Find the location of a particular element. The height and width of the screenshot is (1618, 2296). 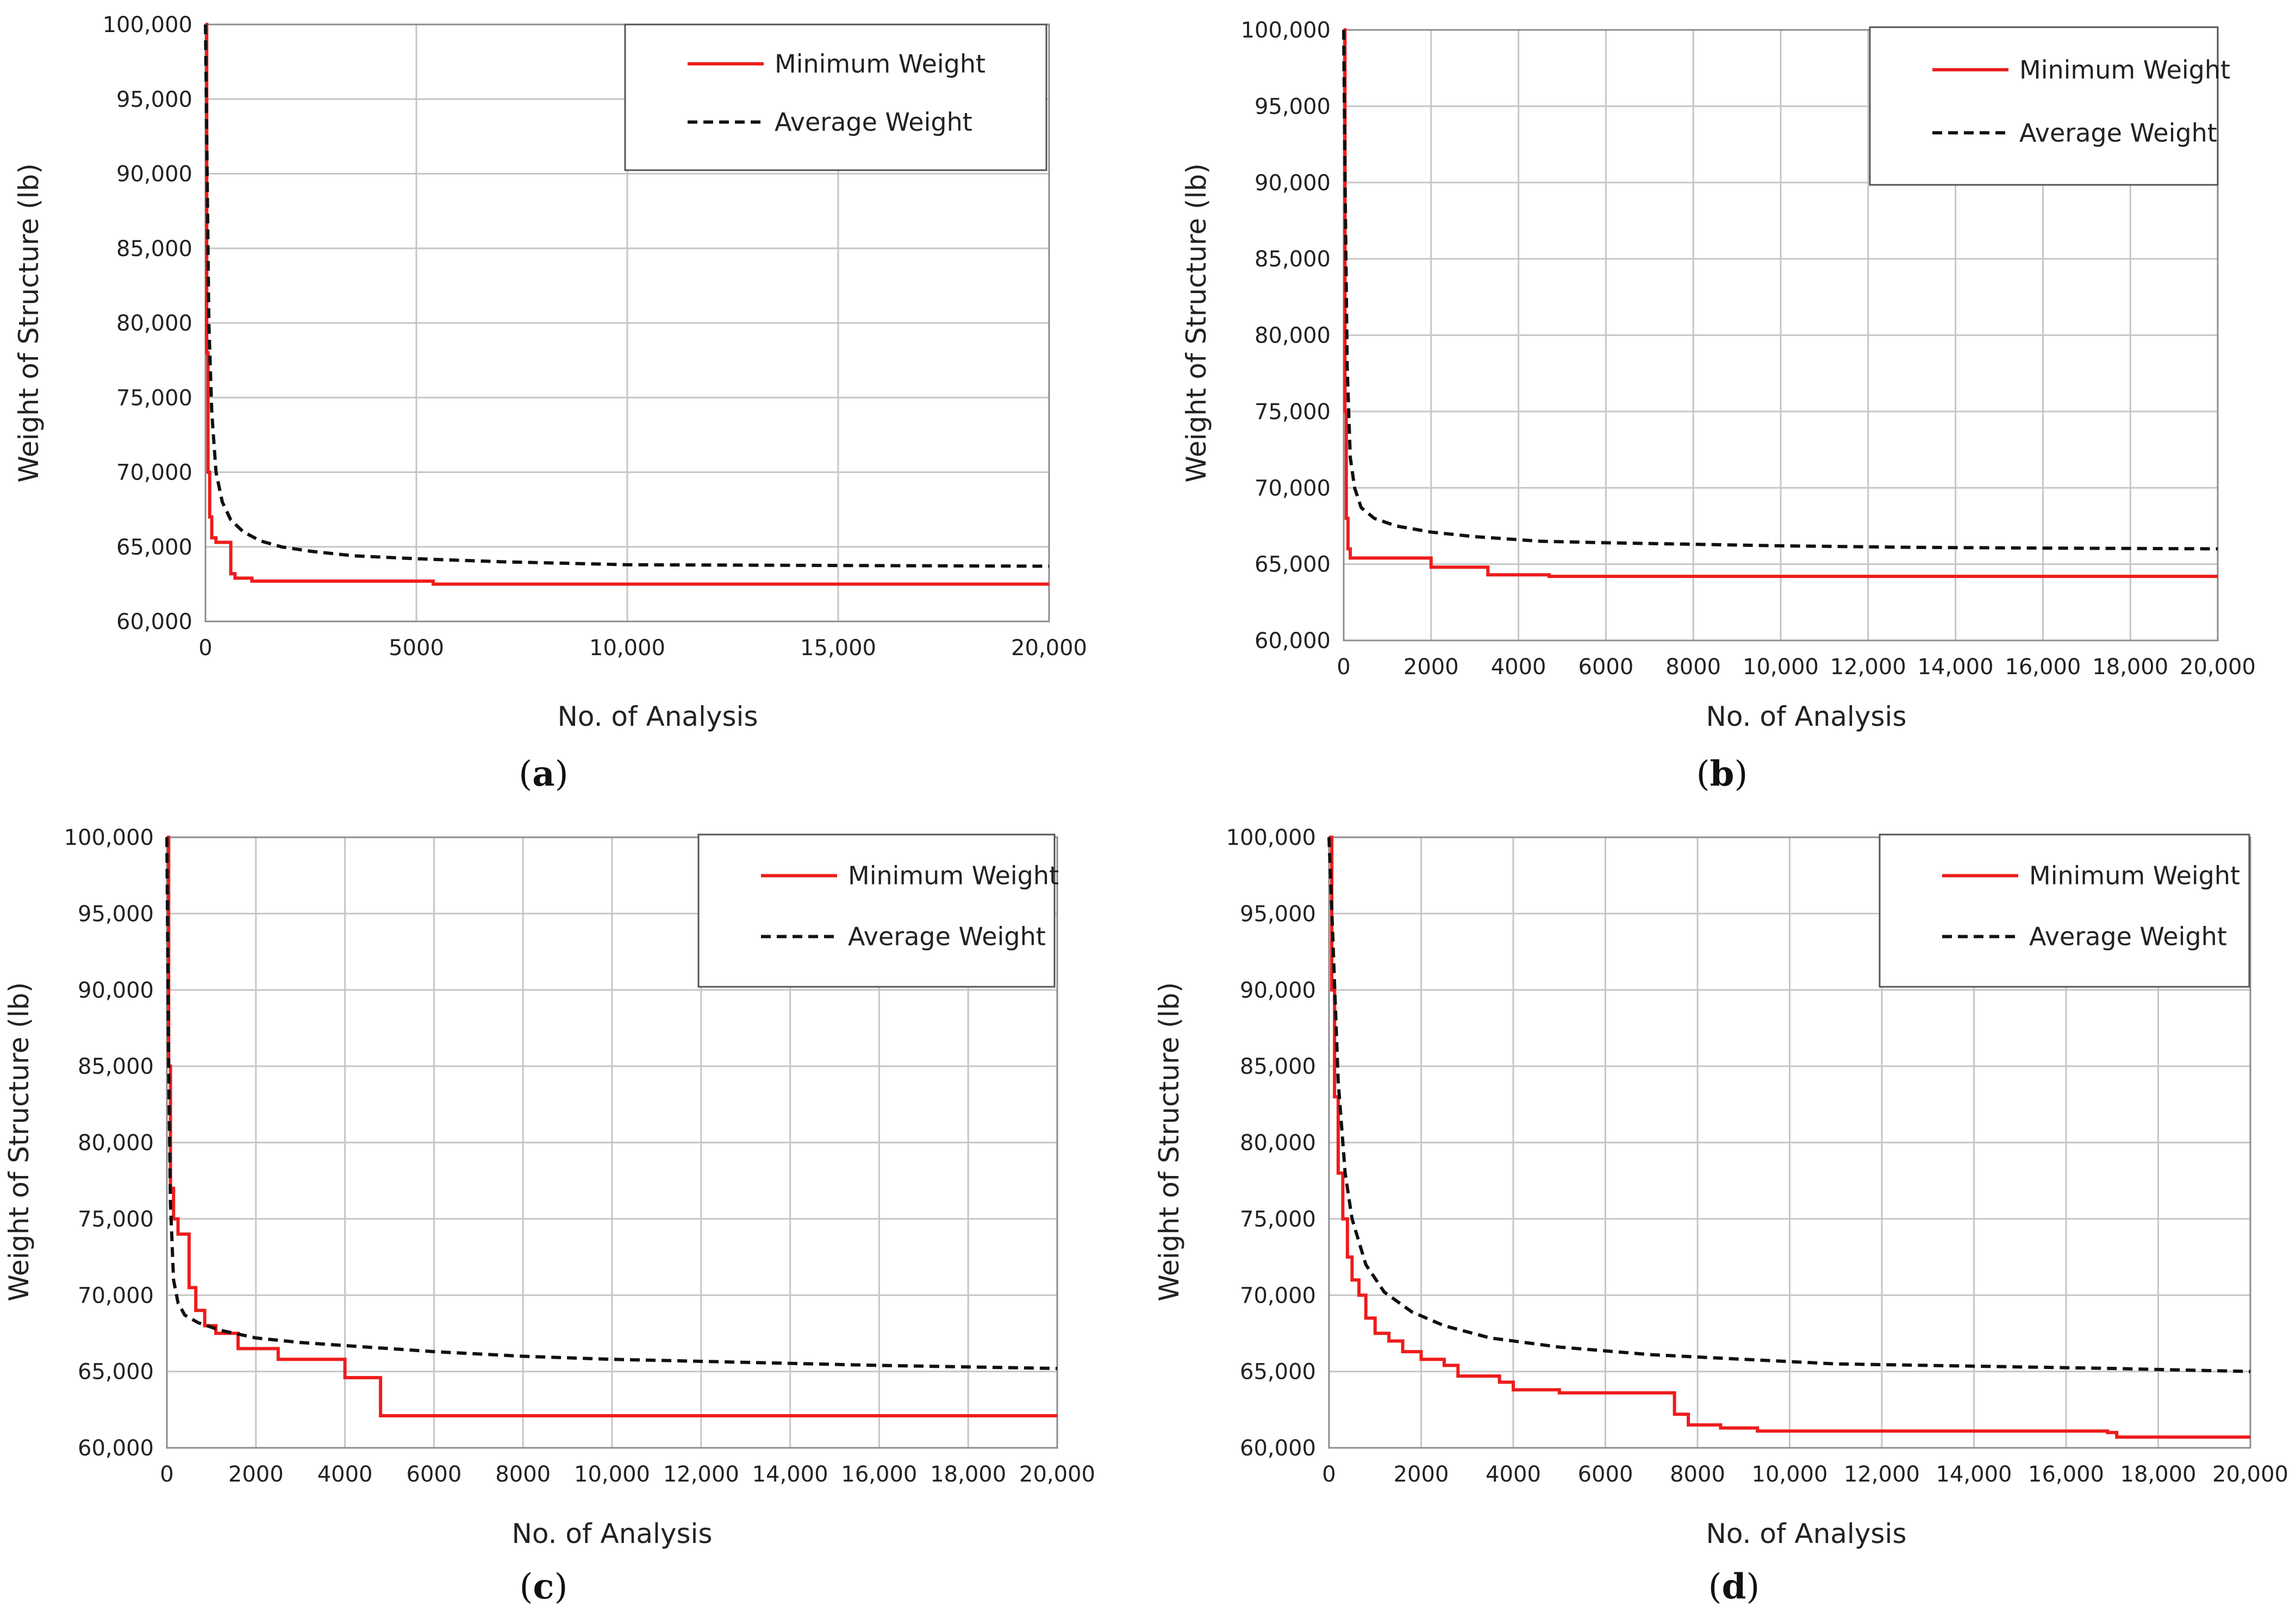

panel-b-caption-letter: b is located at coordinates (1722, 774).